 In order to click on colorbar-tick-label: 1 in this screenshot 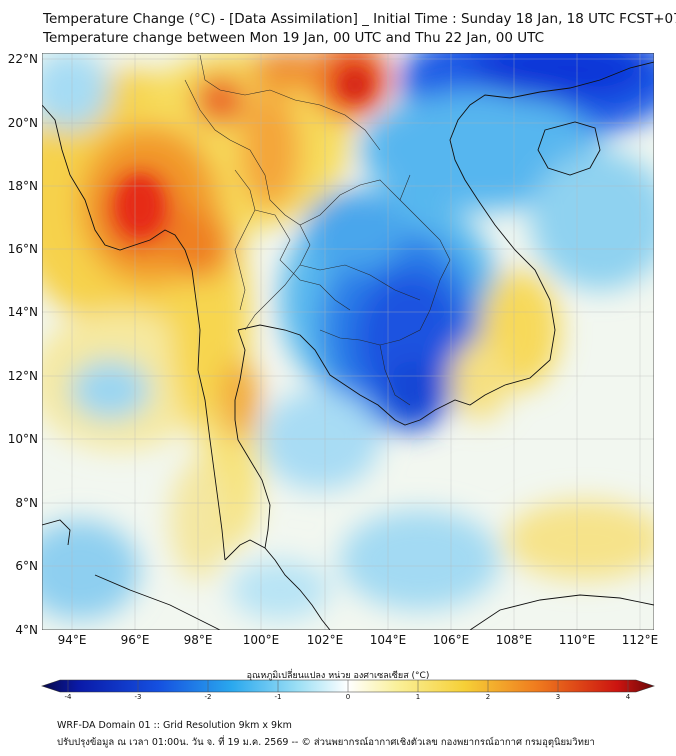, I will do `click(418, 697)`.